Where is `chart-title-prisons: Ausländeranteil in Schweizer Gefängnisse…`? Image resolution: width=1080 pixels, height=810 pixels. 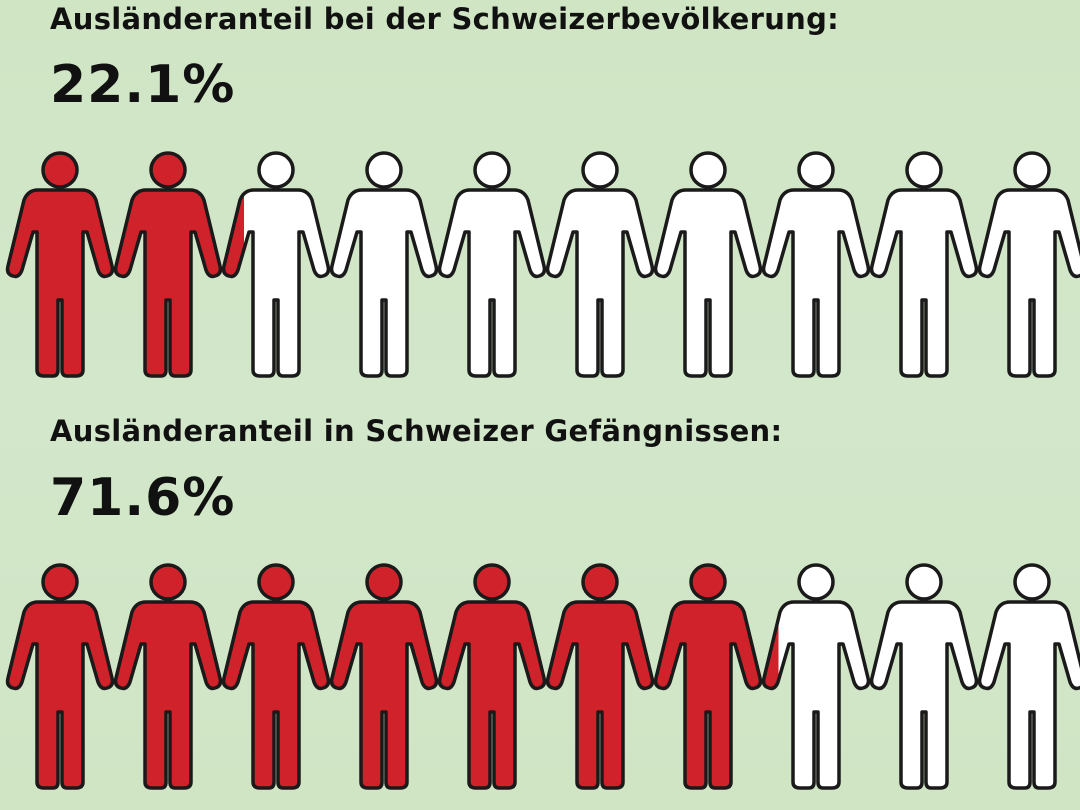
chart-title-prisons: Ausländeranteil in Schweizer Gefängnisse… is located at coordinates (416, 431).